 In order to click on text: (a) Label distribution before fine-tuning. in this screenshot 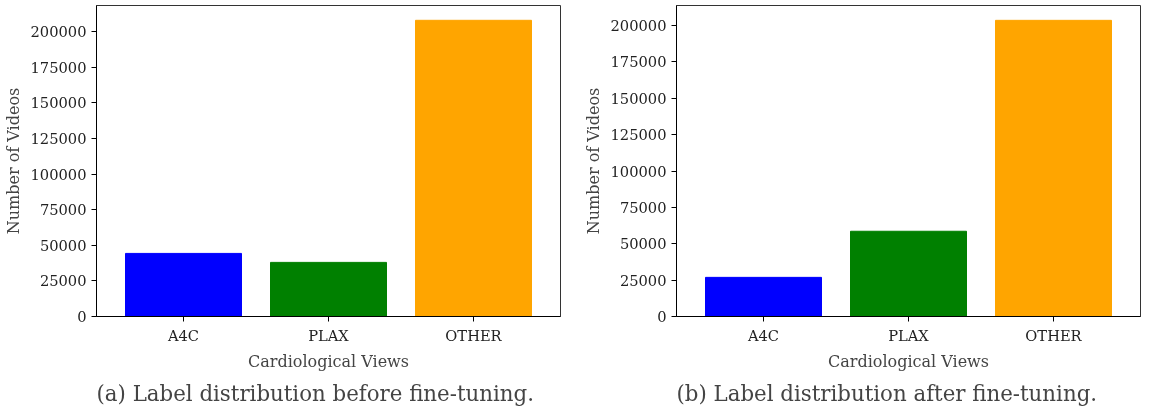, I will do `click(315, 393)`.